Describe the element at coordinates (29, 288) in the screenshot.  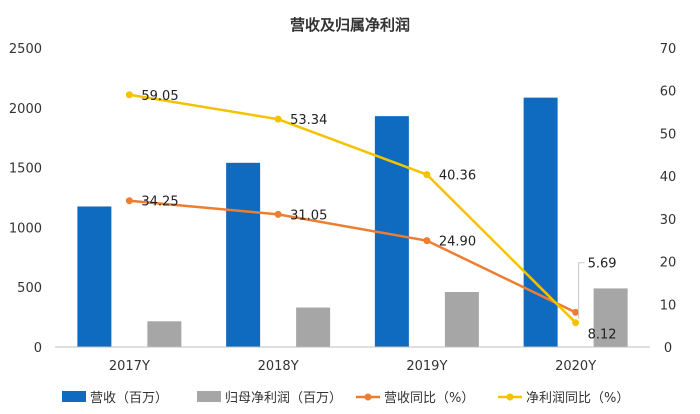
I see `left-axis-tick: 500` at that location.